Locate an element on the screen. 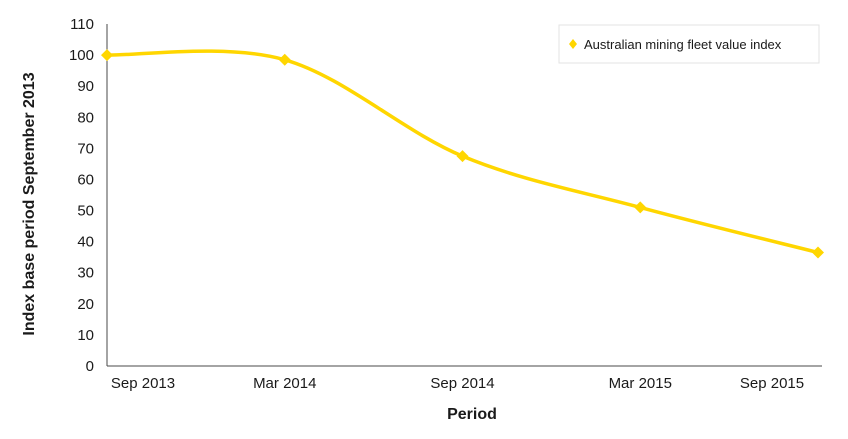  y-tick-labels: 0 10 20 30 40 50 60 70 80 90 100 110 is located at coordinates (81, 195).